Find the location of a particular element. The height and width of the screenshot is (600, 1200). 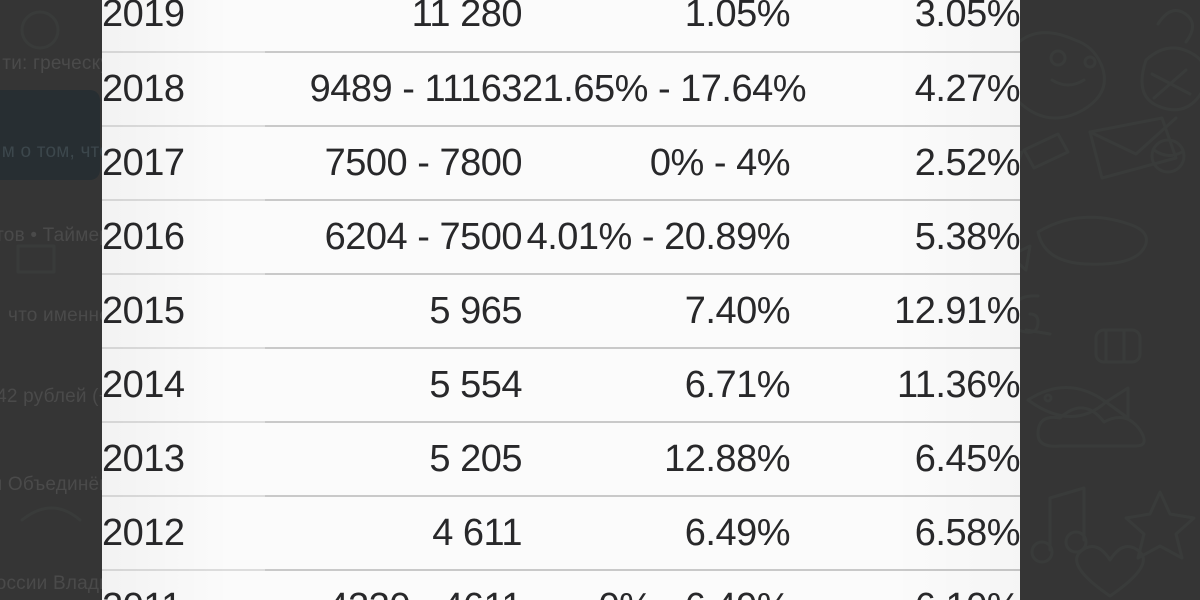

cell-year: 2012 is located at coordinates (183, 532).